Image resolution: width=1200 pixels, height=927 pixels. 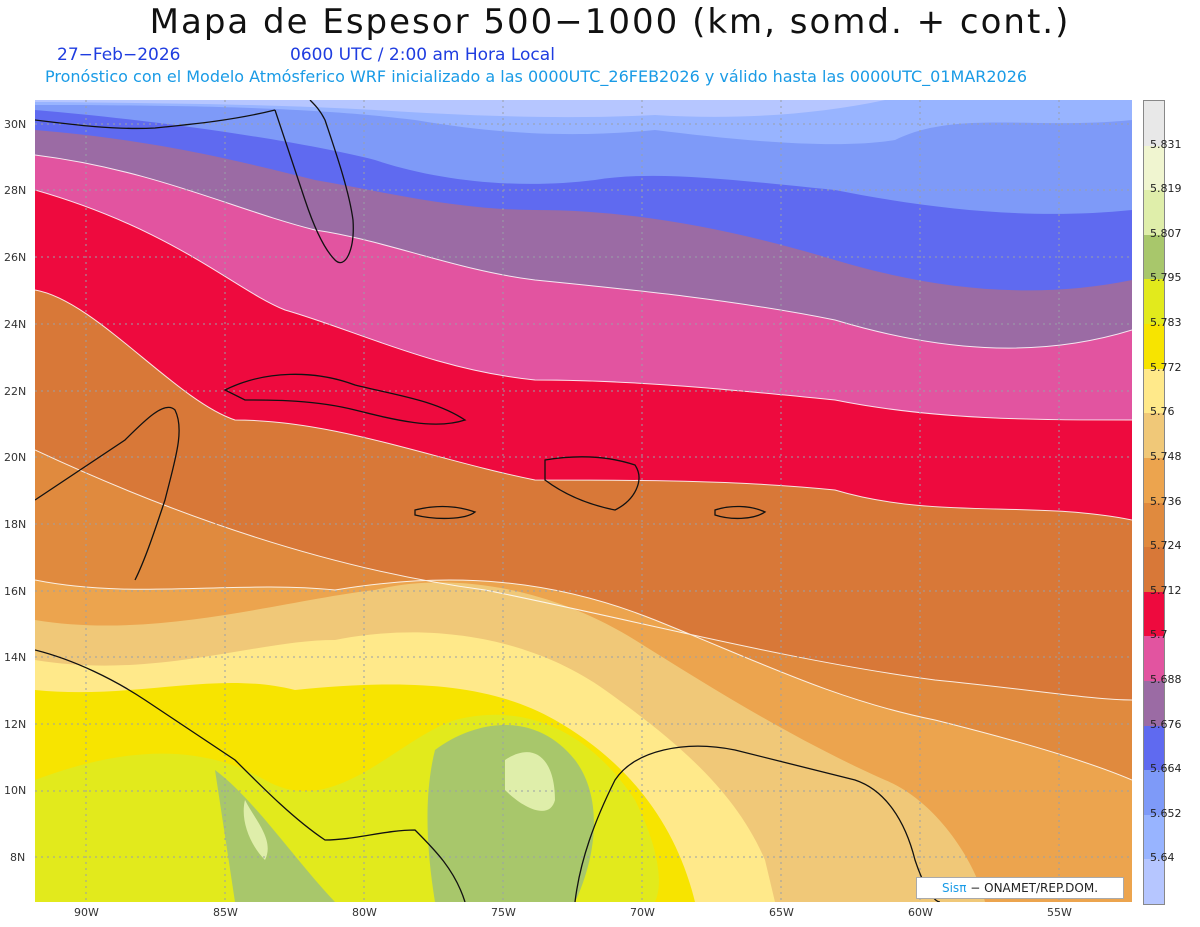 What do you see at coordinates (1166, 189) in the screenshot?
I see `colorbar-label: 5.819` at bounding box center [1166, 189].